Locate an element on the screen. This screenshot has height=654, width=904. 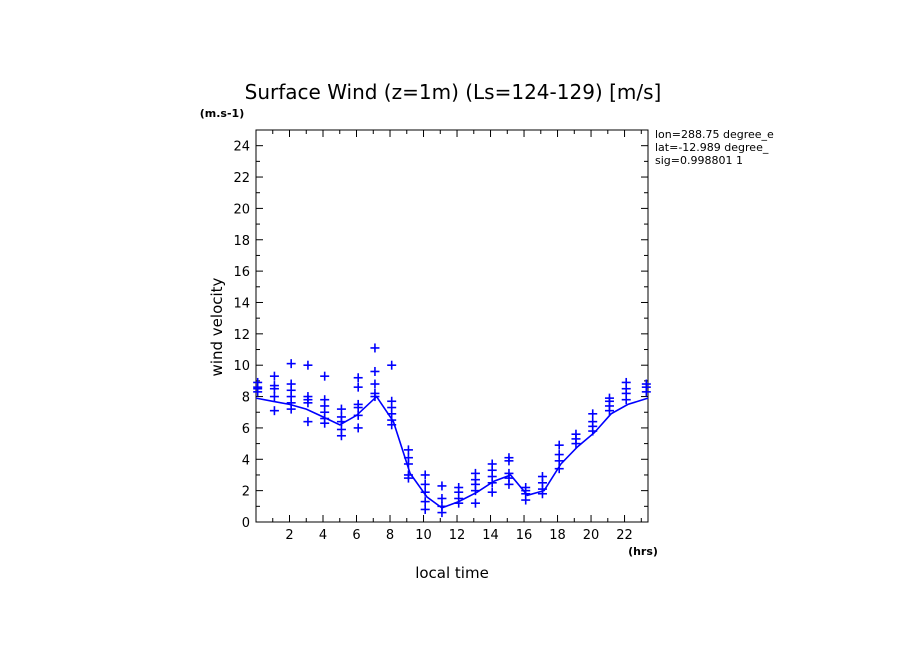
y-tick-label: 24 is located at coordinates (241, 147).